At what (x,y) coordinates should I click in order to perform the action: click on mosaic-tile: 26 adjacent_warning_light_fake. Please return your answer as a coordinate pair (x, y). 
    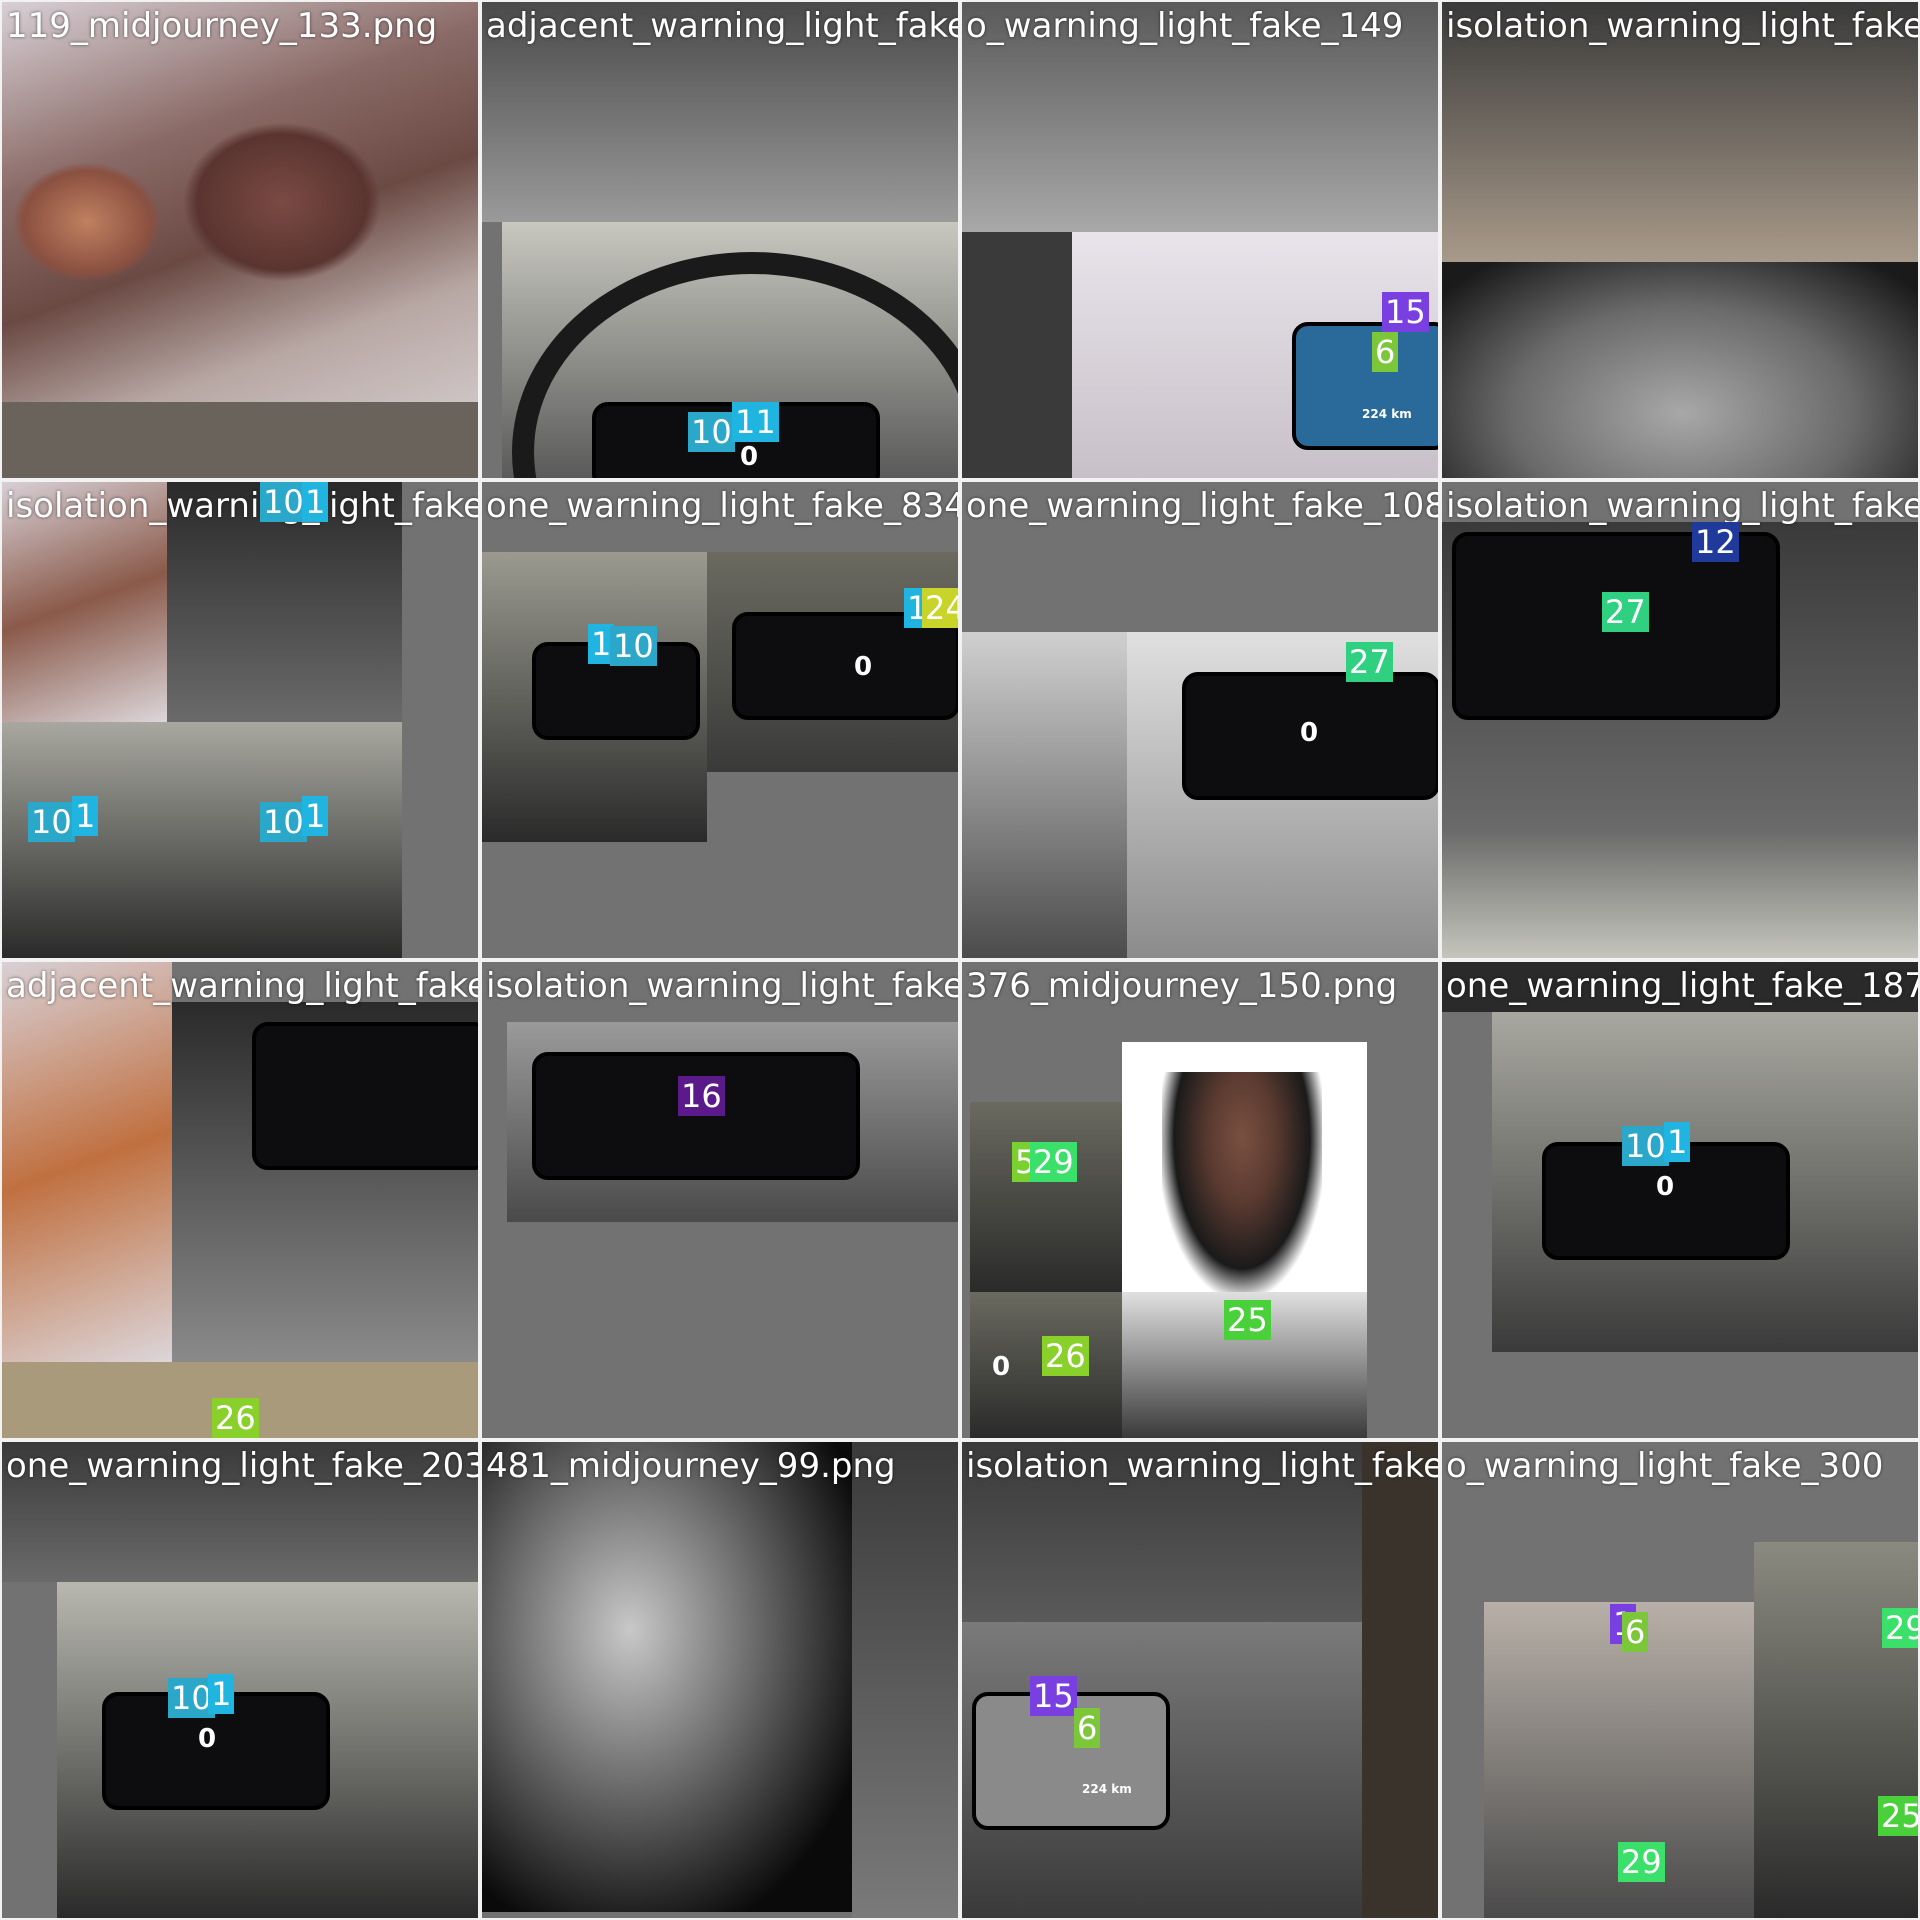
    Looking at the image, I should click on (240, 1200).